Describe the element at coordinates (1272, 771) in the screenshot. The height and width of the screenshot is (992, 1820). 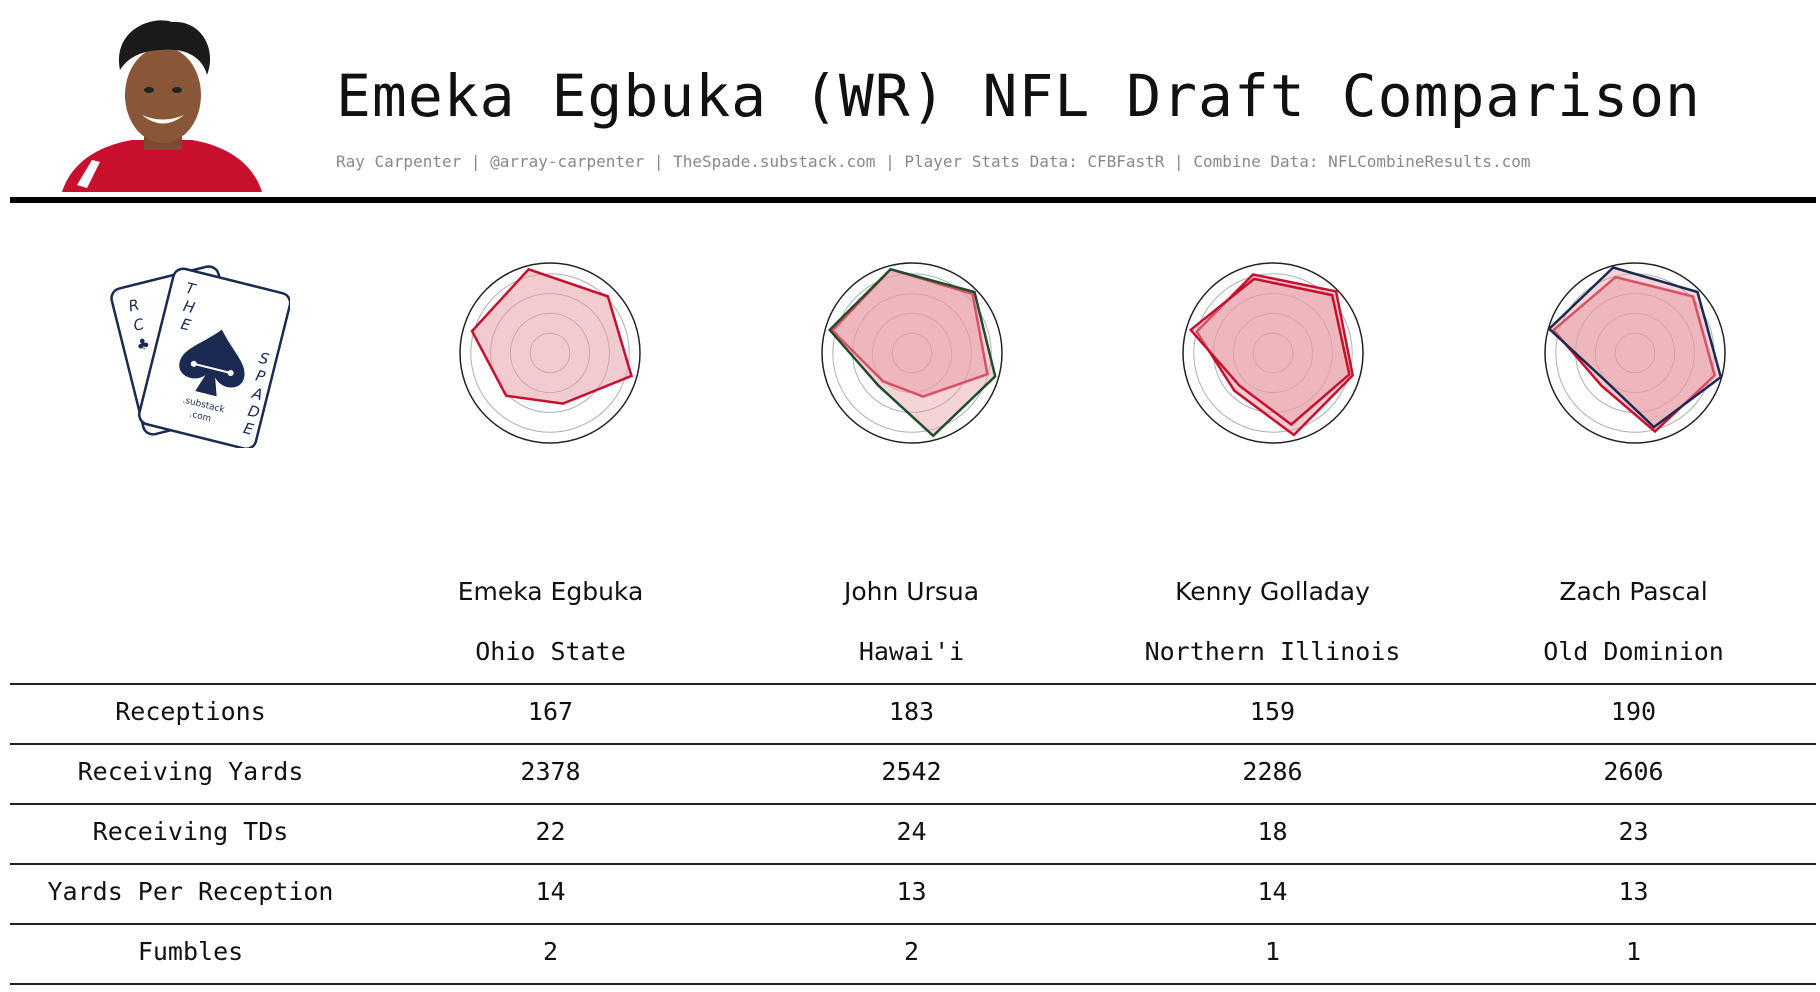
I see `stat-value: 2286` at that location.